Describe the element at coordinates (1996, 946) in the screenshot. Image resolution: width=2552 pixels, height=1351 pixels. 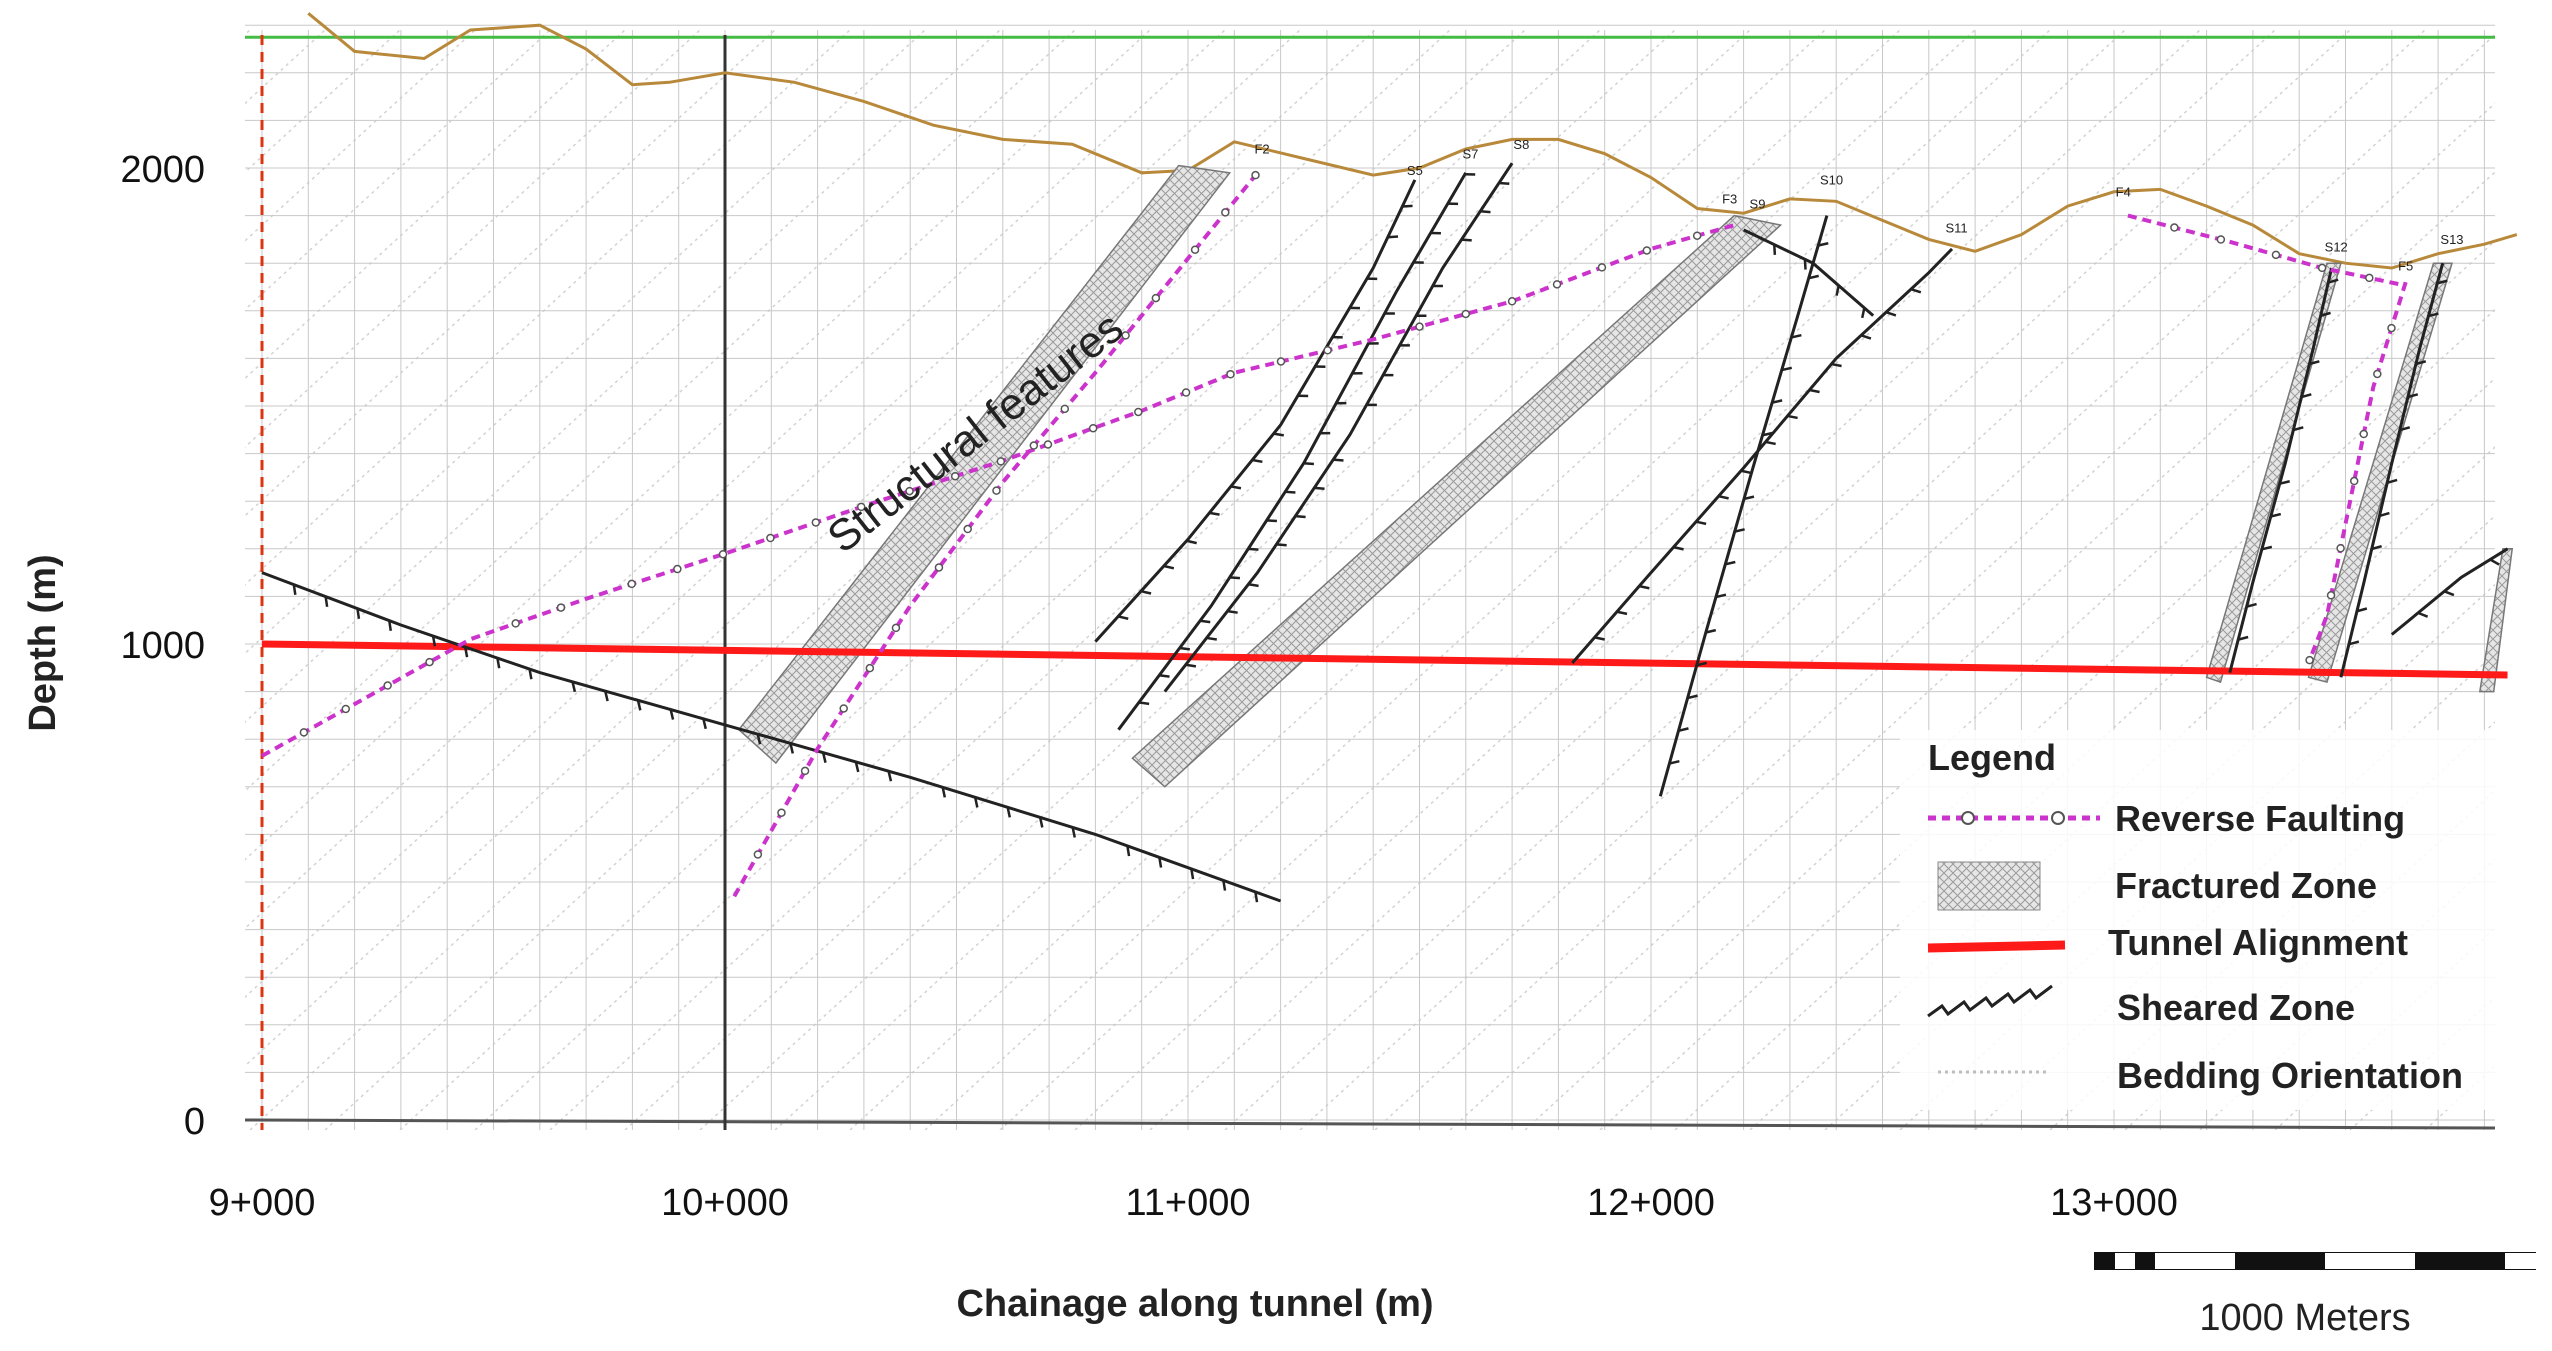
I see `legend-tunnel-symbol` at that location.